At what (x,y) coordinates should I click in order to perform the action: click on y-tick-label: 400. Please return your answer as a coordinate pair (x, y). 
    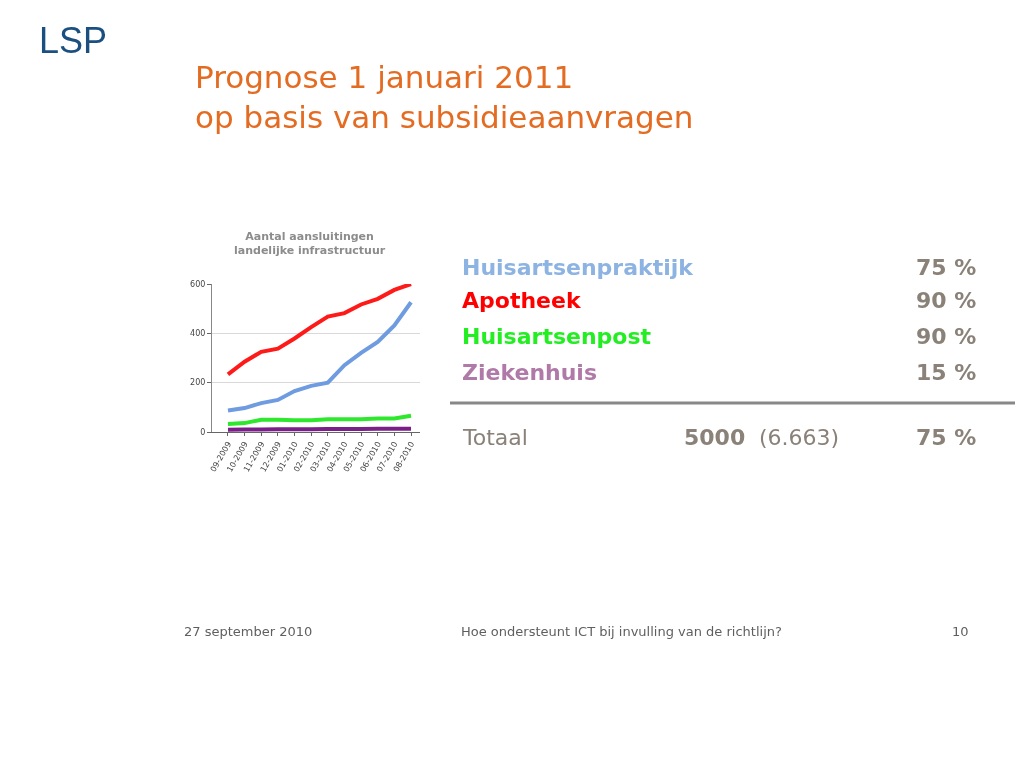
    Looking at the image, I should click on (198, 334).